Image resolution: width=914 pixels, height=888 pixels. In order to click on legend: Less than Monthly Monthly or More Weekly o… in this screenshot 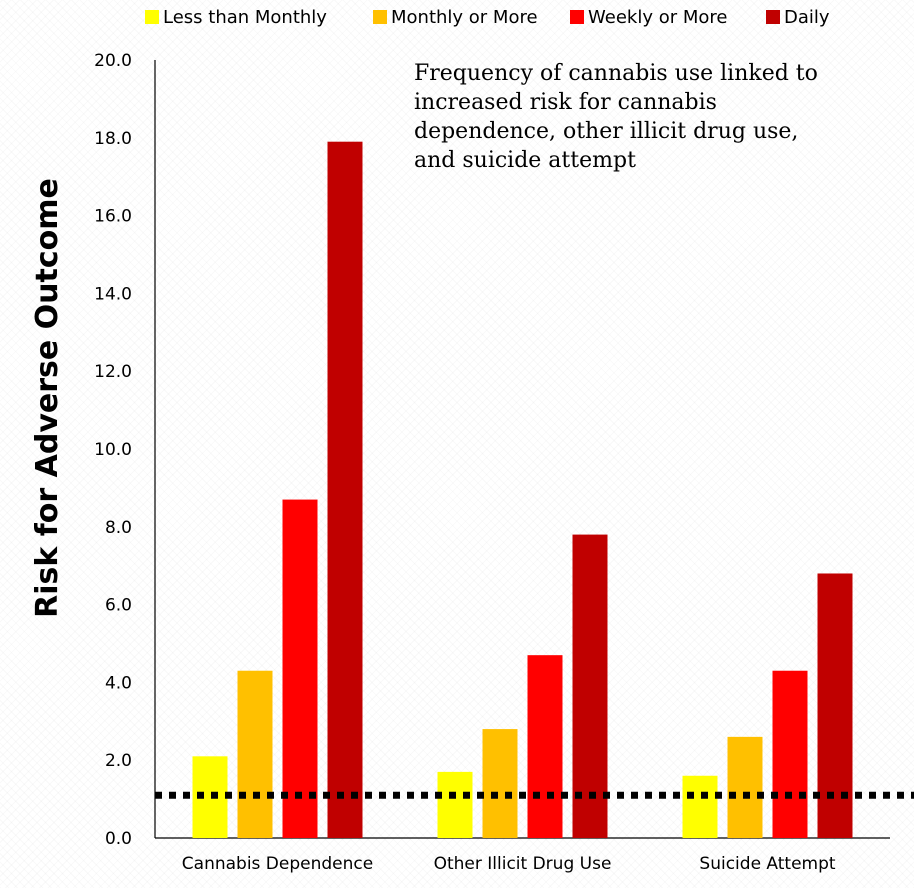, I will do `click(487, 17)`.